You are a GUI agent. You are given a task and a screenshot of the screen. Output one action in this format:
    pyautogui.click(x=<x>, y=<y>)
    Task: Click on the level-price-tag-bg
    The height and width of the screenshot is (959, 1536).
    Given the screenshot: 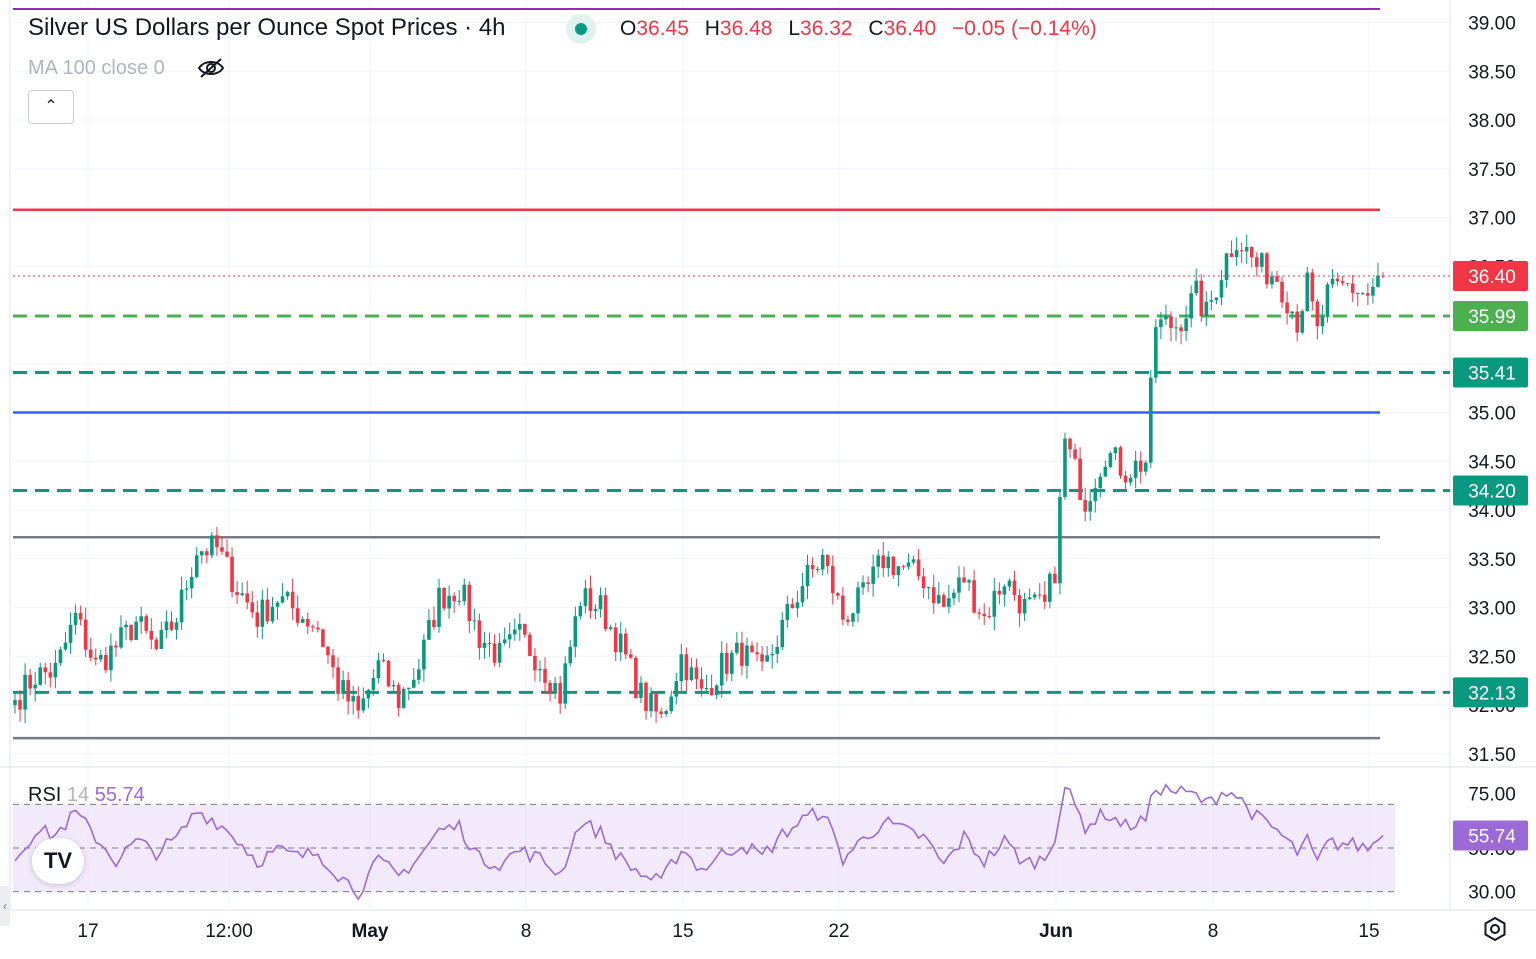 What is the action you would take?
    pyautogui.click(x=1490, y=692)
    